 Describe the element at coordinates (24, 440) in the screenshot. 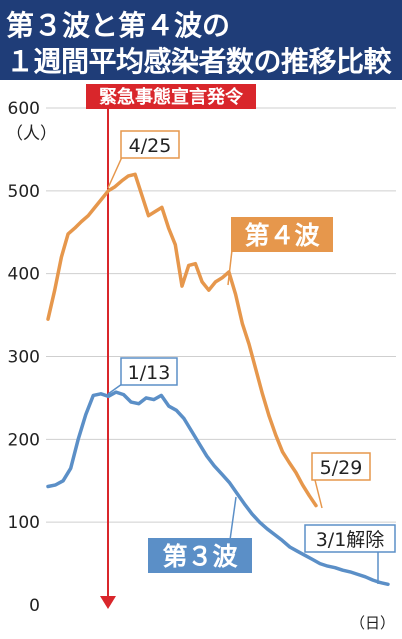

I see `y-tick-label-200: 200` at that location.